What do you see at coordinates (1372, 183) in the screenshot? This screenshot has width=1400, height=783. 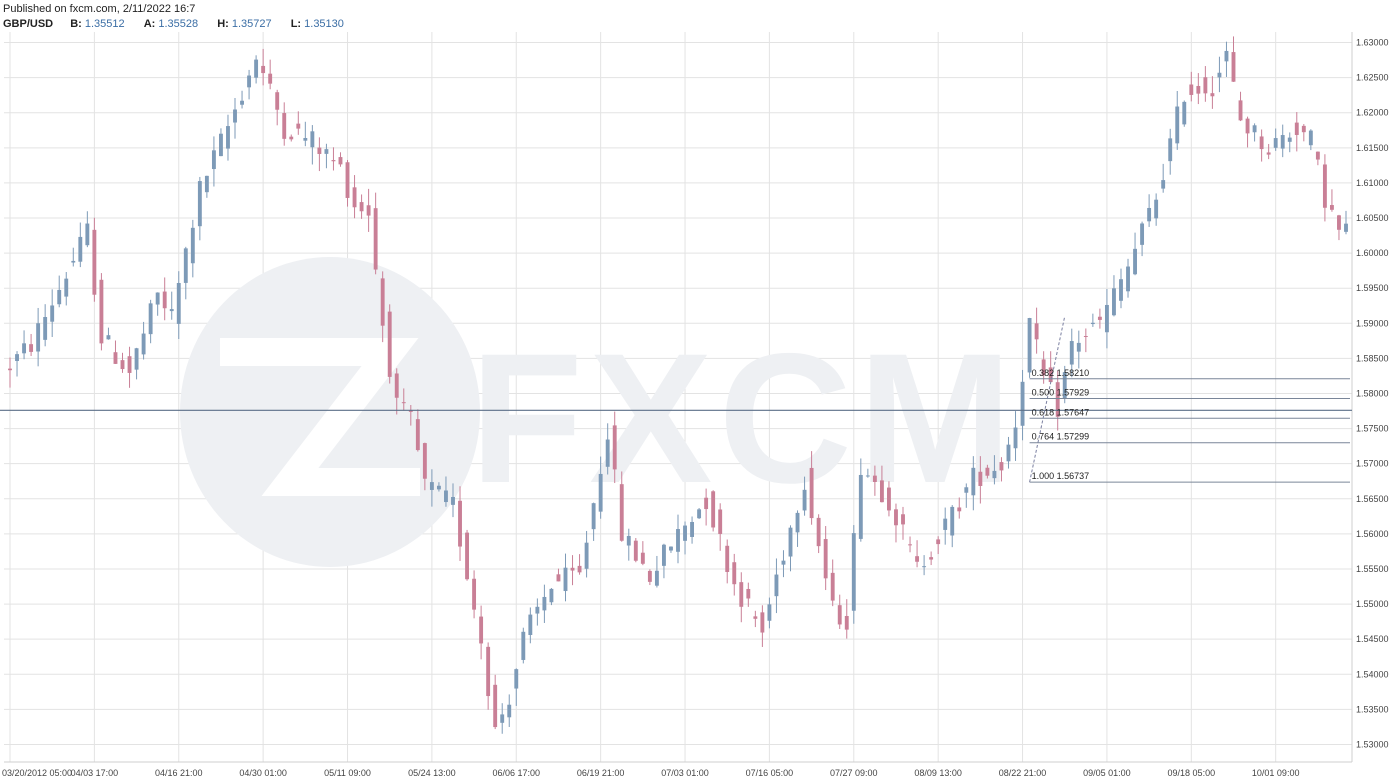 I see `y-tick-label: 1.61000` at bounding box center [1372, 183].